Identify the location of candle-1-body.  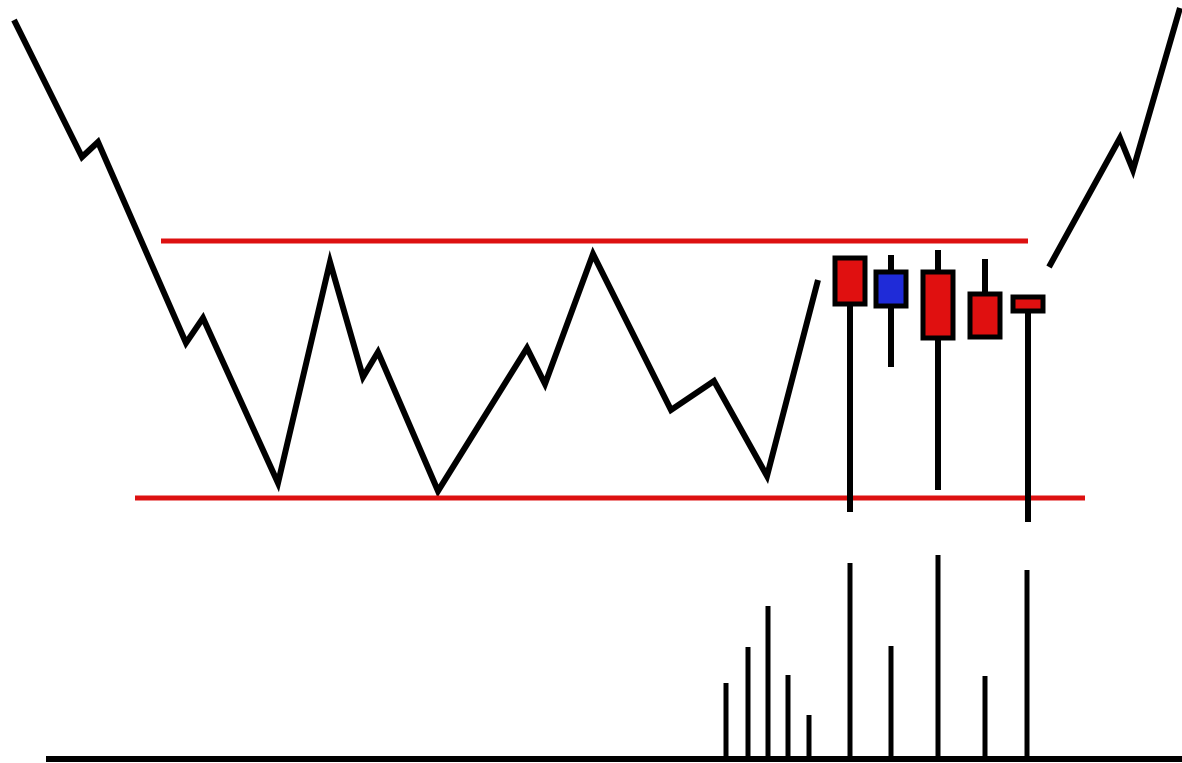
(850, 281).